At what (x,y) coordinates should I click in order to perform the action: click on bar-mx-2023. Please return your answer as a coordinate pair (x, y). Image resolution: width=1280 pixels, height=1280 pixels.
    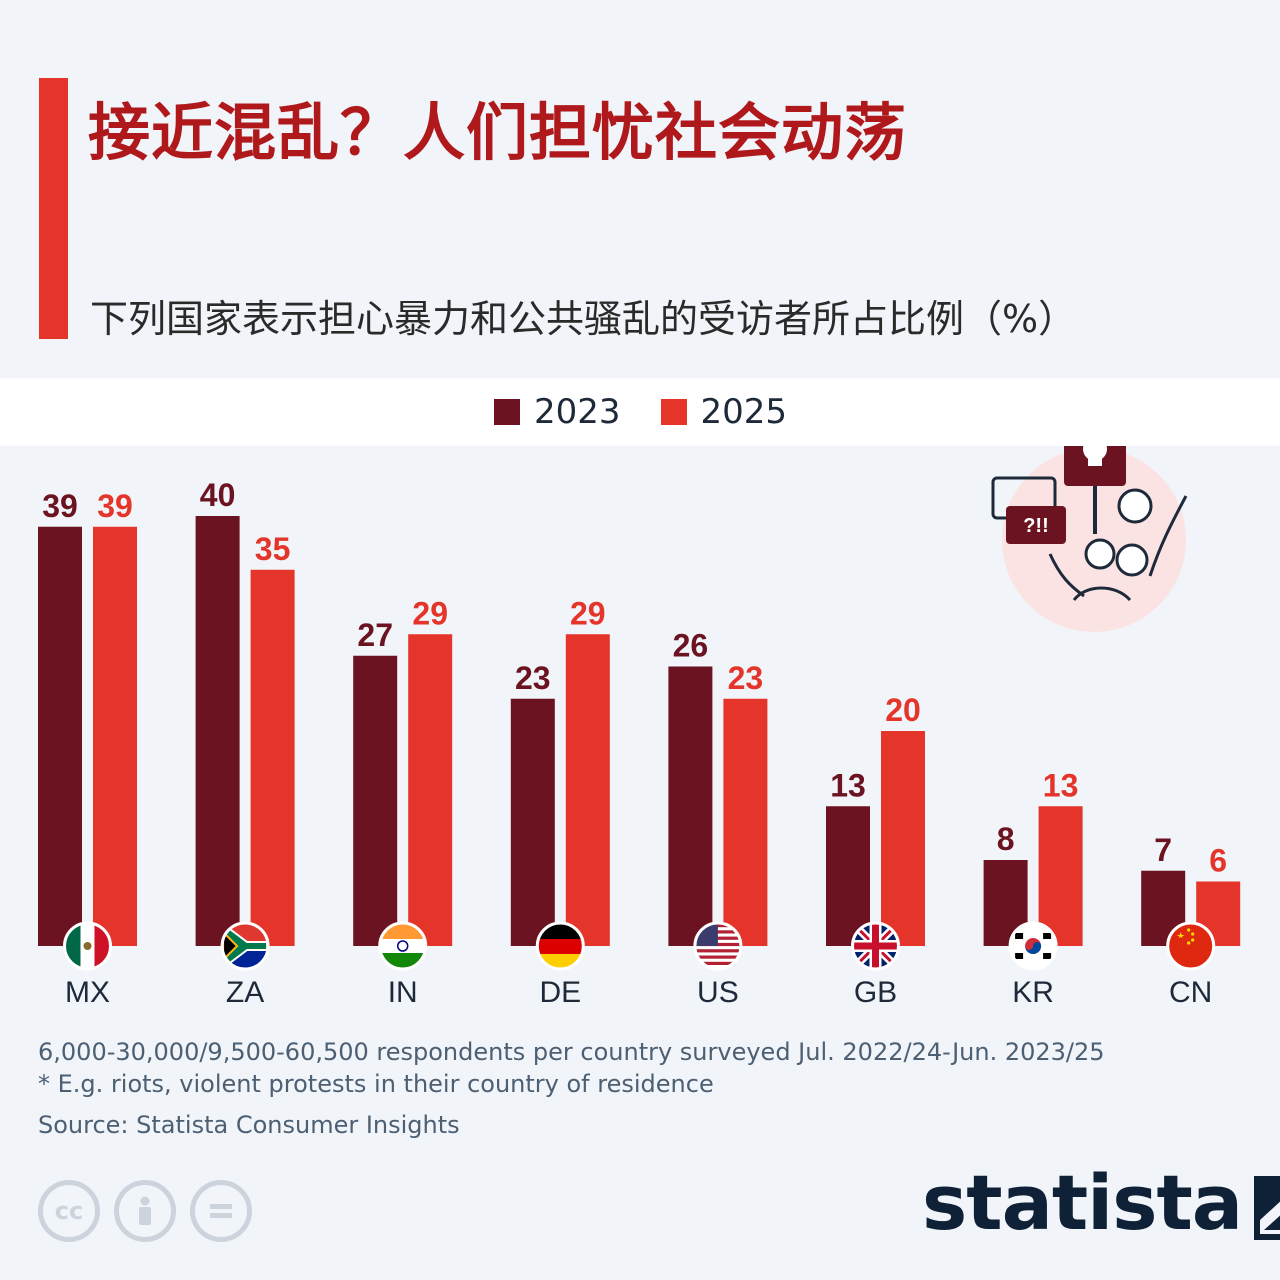
    Looking at the image, I should click on (60, 736).